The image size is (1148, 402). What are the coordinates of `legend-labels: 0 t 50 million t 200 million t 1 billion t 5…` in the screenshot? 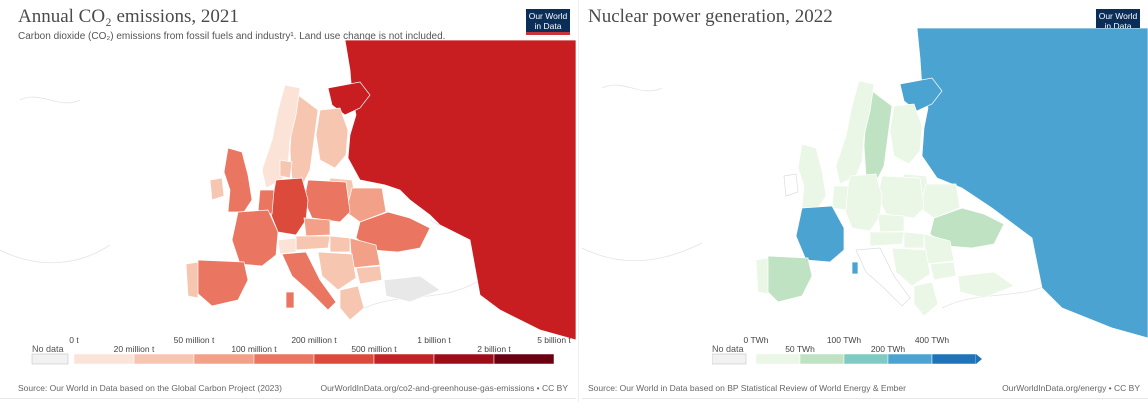 It's located at (320, 344).